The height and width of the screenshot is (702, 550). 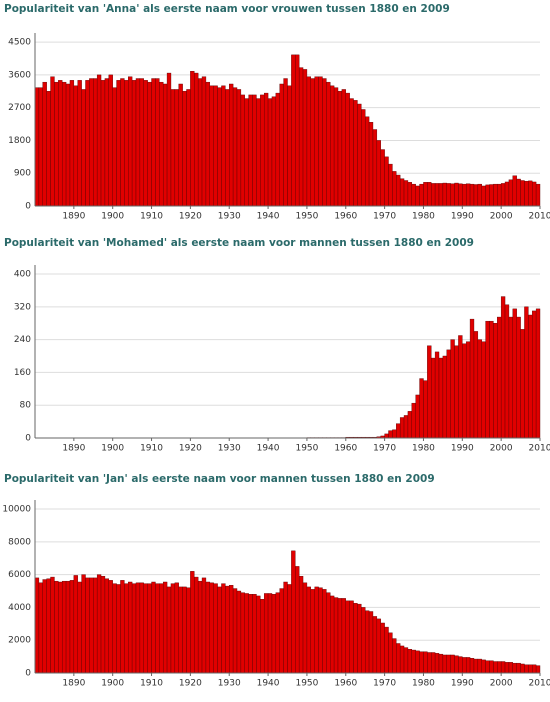 I want to click on y-tick-label: 2000, so click(x=19, y=641).